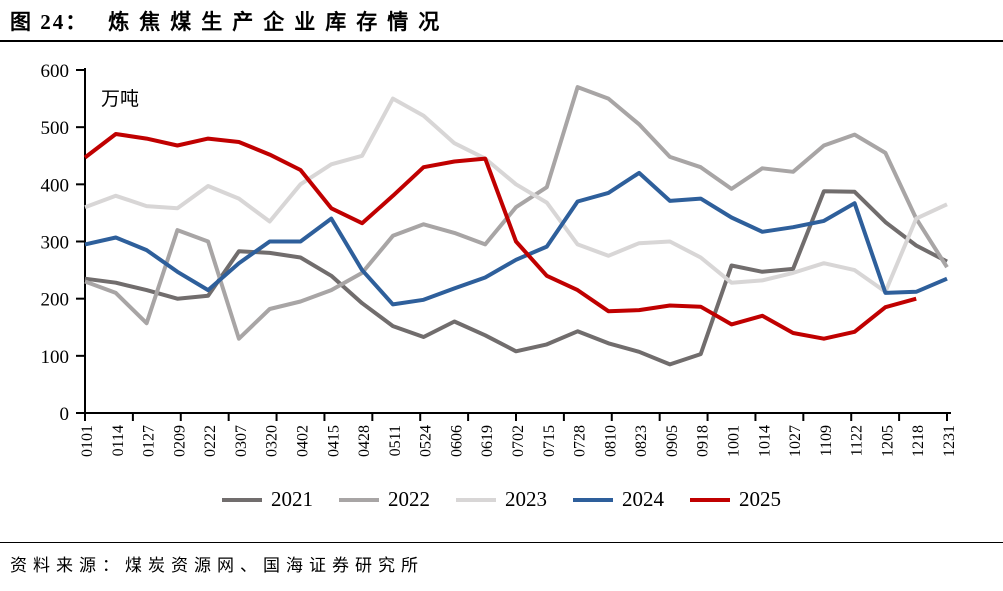 This screenshot has height=591, width=1003. What do you see at coordinates (292, 499) in the screenshot?
I see `legend-label-2021: 2021` at bounding box center [292, 499].